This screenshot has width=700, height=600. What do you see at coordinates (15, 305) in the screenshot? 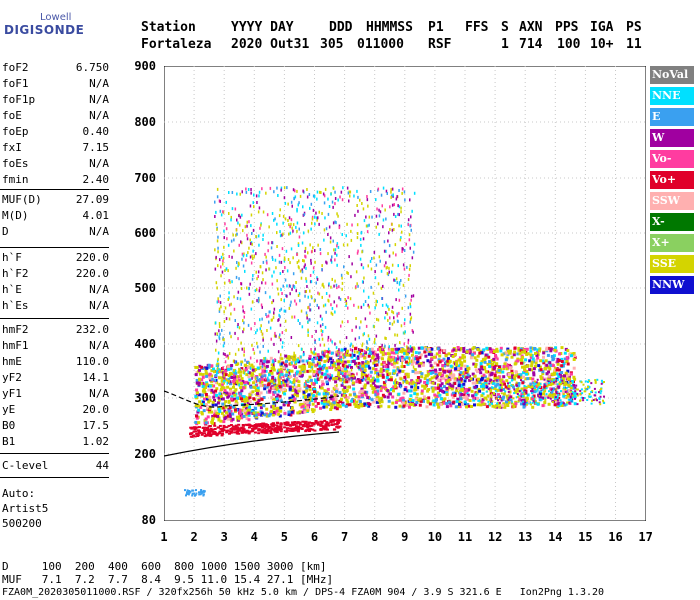
I see `param-label: h`Es` at bounding box center [15, 305].